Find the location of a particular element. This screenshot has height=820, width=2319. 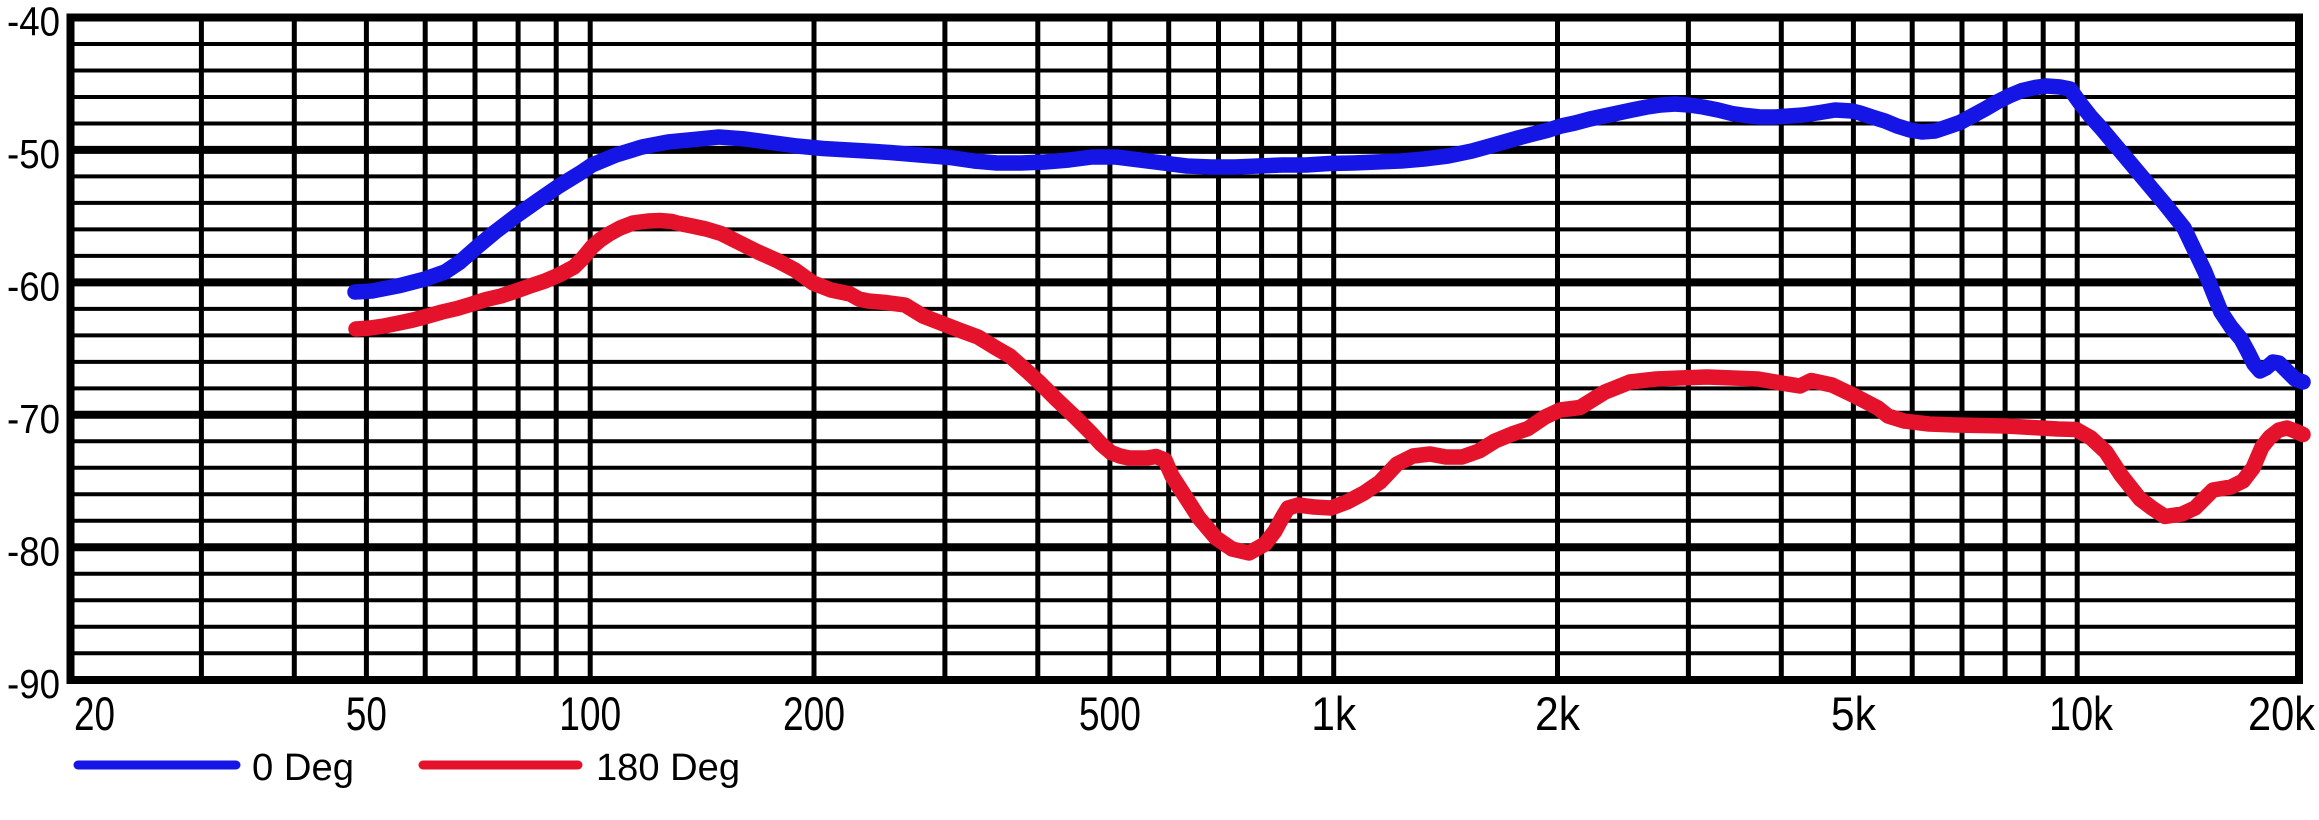

svg-text: 50 is located at coordinates (366, 713).